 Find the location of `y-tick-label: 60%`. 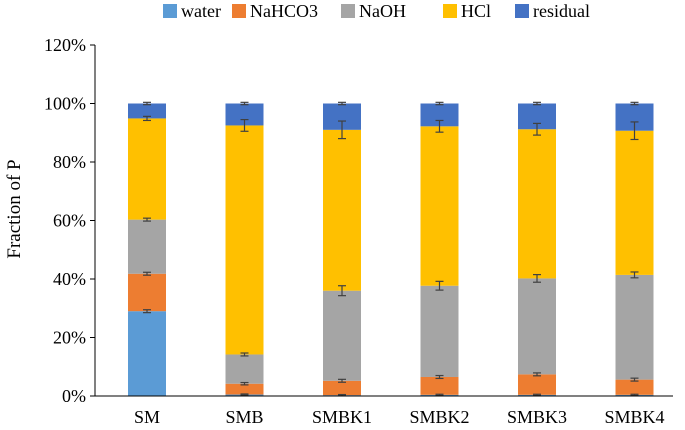

y-tick-label: 60% is located at coordinates (69, 221).